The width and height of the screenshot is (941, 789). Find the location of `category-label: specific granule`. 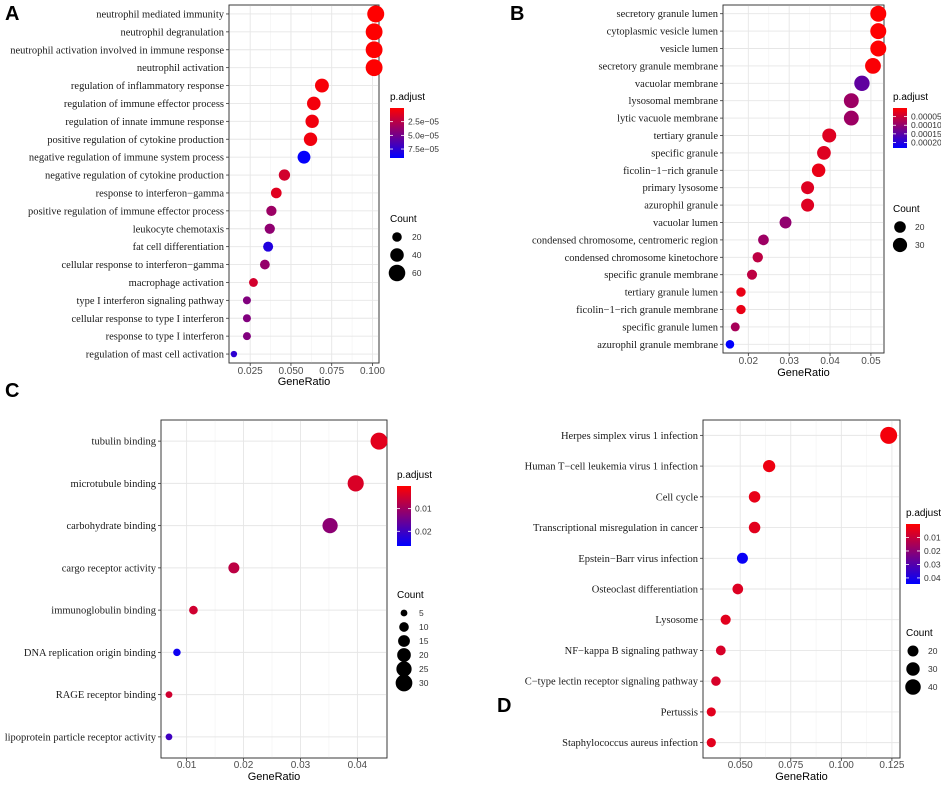

category-label: specific granule is located at coordinates (684, 153).